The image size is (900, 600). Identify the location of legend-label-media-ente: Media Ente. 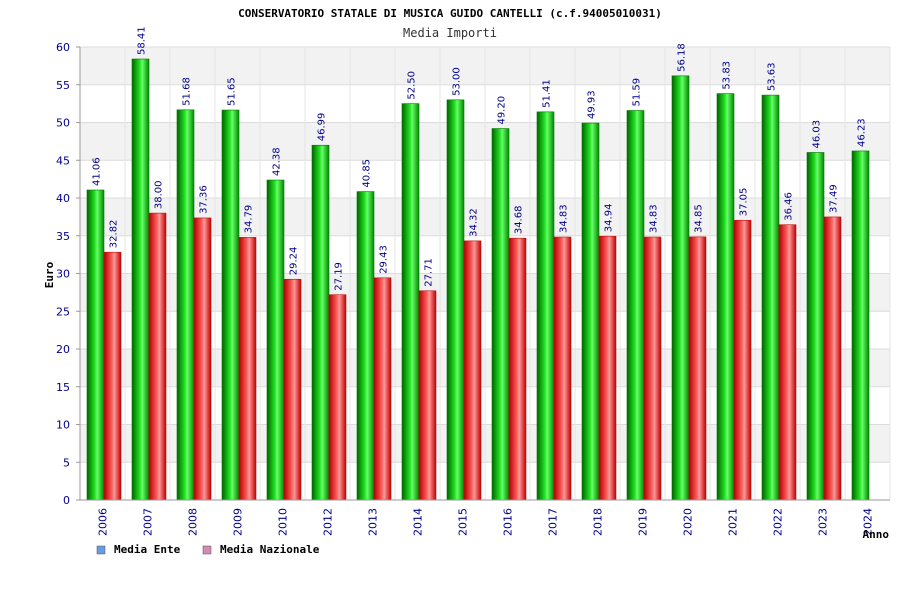
(147, 549).